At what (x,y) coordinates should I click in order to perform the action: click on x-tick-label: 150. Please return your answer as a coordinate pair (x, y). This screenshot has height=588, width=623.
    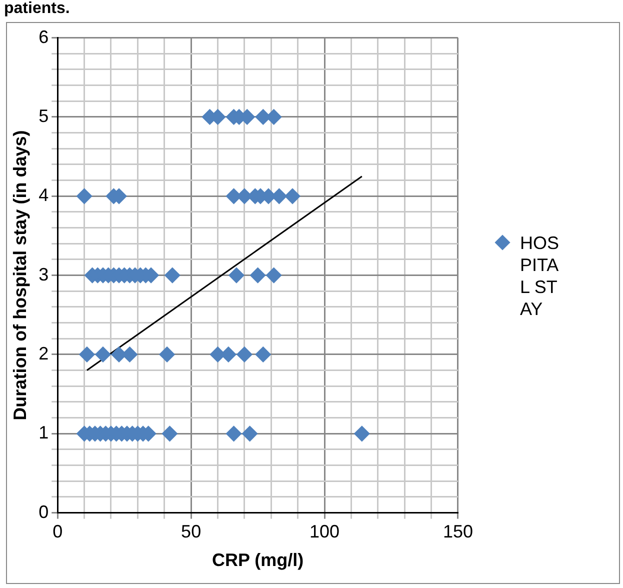
    Looking at the image, I should click on (458, 532).